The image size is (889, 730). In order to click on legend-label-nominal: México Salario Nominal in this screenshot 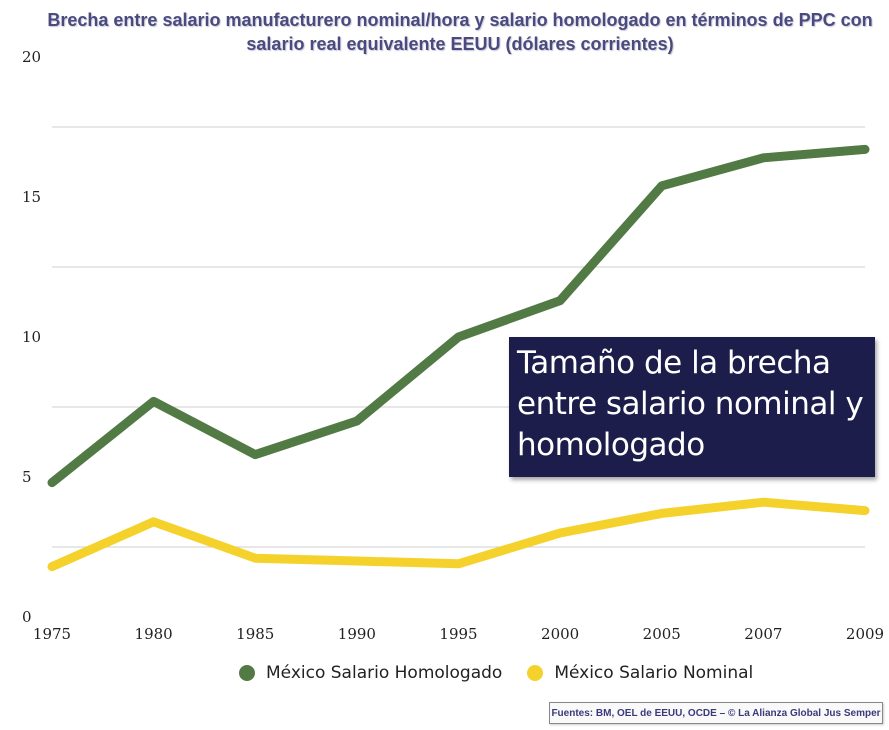, I will do `click(654, 673)`.